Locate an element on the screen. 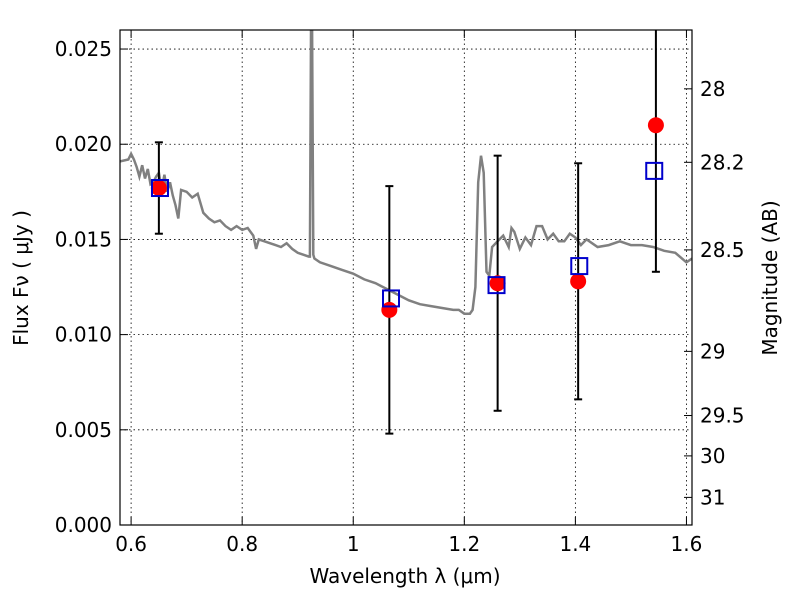 The height and width of the screenshot is (600, 800). y2-tick-label: 29.5 is located at coordinates (722, 416).